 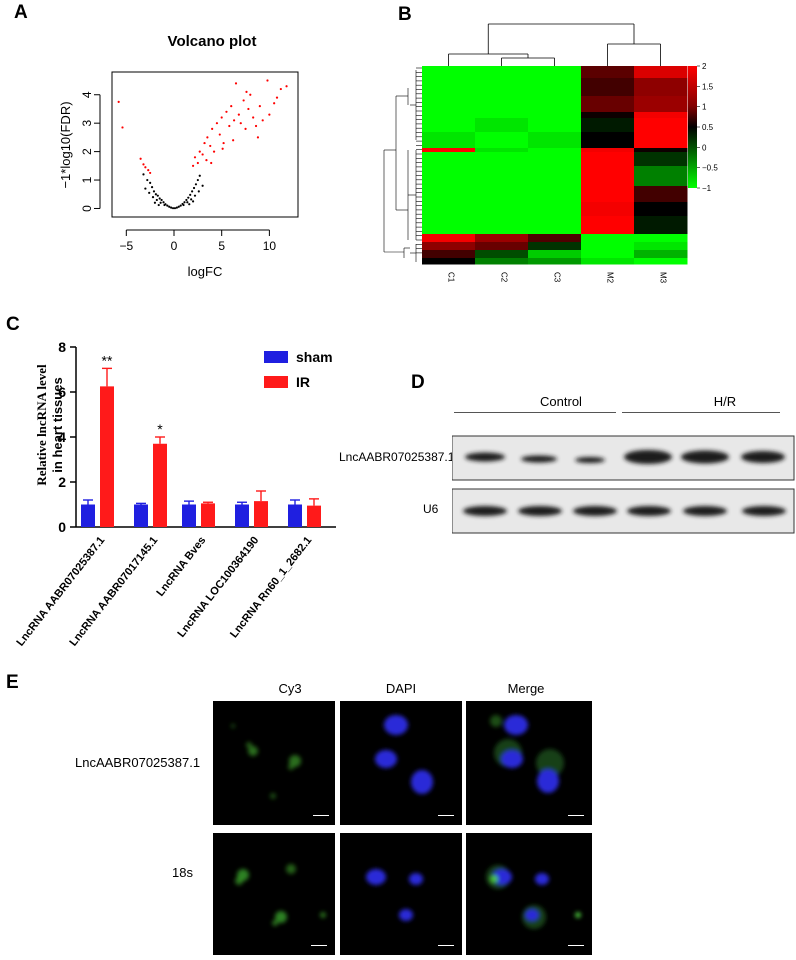 I want to click on blot-group-control: Control, so click(x=561, y=401).